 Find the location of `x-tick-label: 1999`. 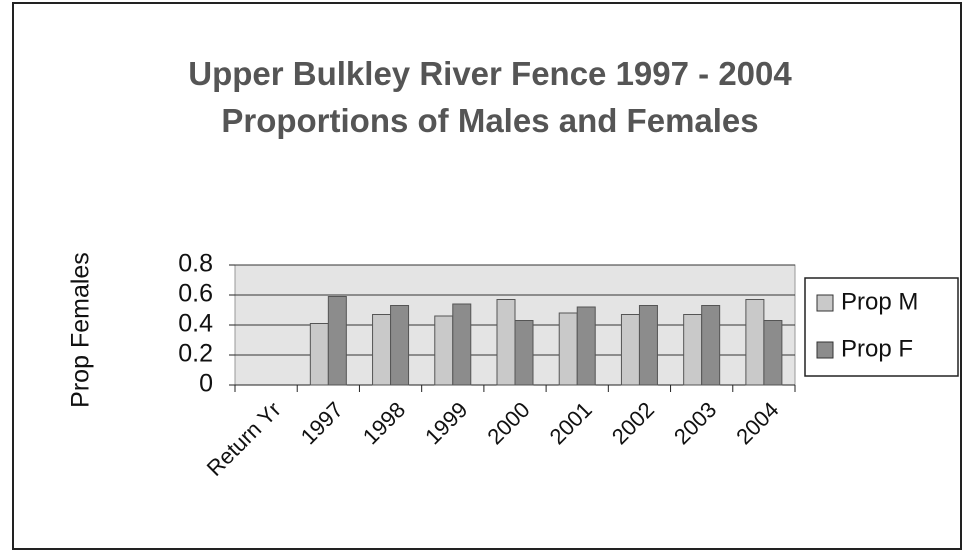

x-tick-label: 1999 is located at coordinates (446, 423).